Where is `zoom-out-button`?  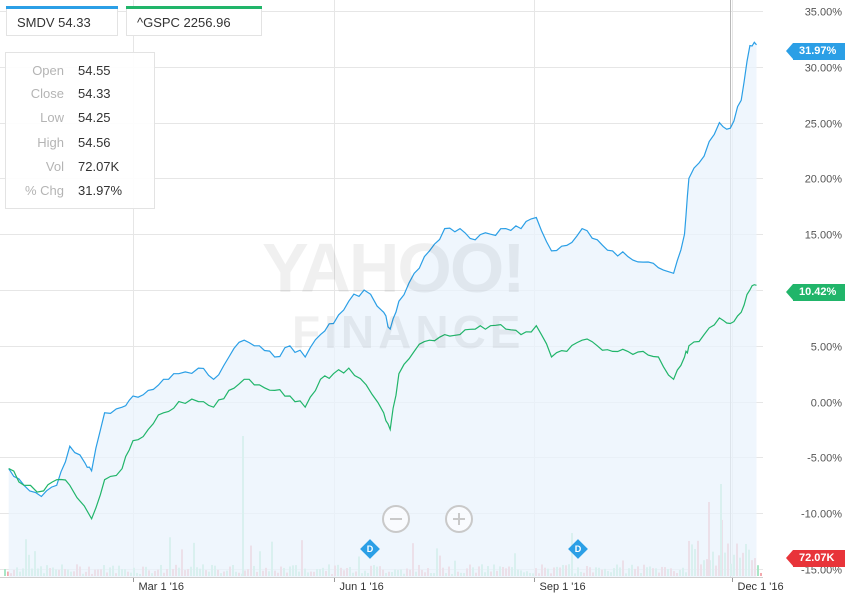 zoom-out-button is located at coordinates (396, 519).